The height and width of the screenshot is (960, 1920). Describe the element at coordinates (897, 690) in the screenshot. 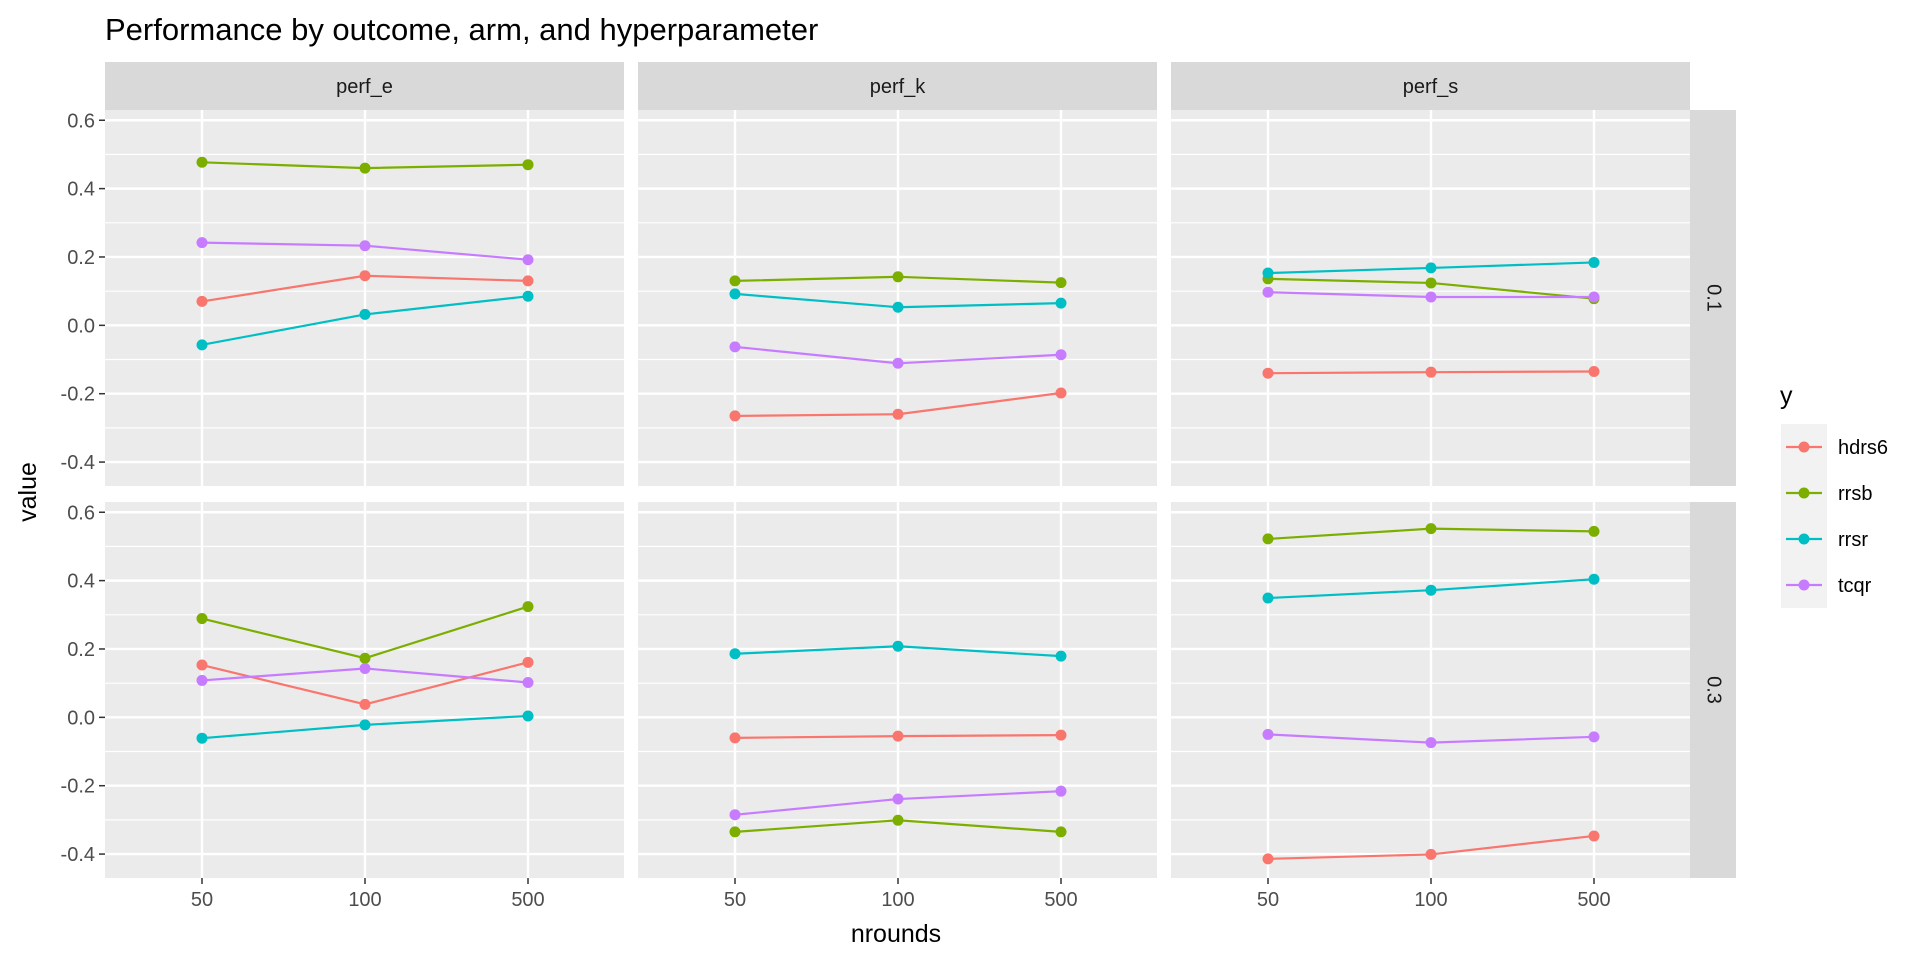

I see `panel-perf_k-0.3` at that location.